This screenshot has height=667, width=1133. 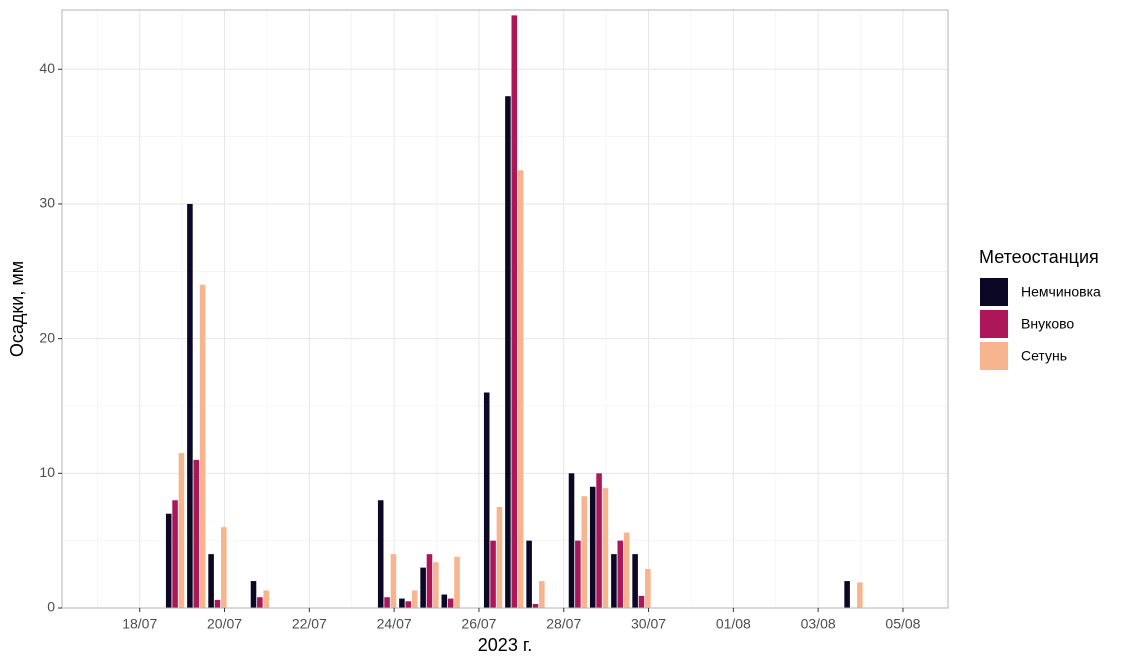 I want to click on x-tick-label: 24/07, so click(x=394, y=624).